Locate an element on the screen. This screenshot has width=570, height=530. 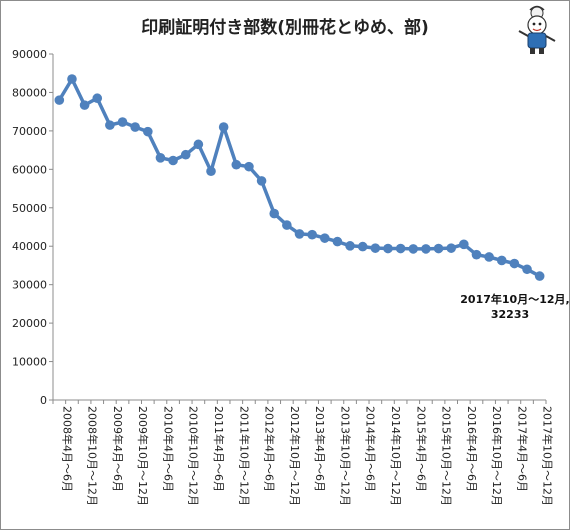
x-tick-label: 2017年4月～6月 is located at coordinates (522, 449).